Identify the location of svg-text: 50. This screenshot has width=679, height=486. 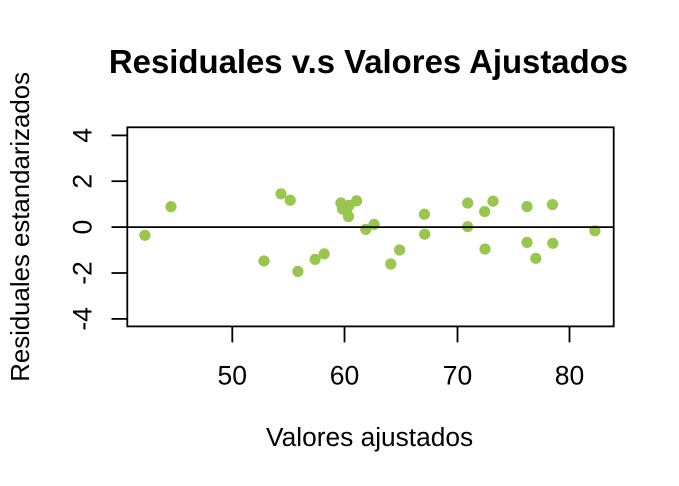
(232, 375).